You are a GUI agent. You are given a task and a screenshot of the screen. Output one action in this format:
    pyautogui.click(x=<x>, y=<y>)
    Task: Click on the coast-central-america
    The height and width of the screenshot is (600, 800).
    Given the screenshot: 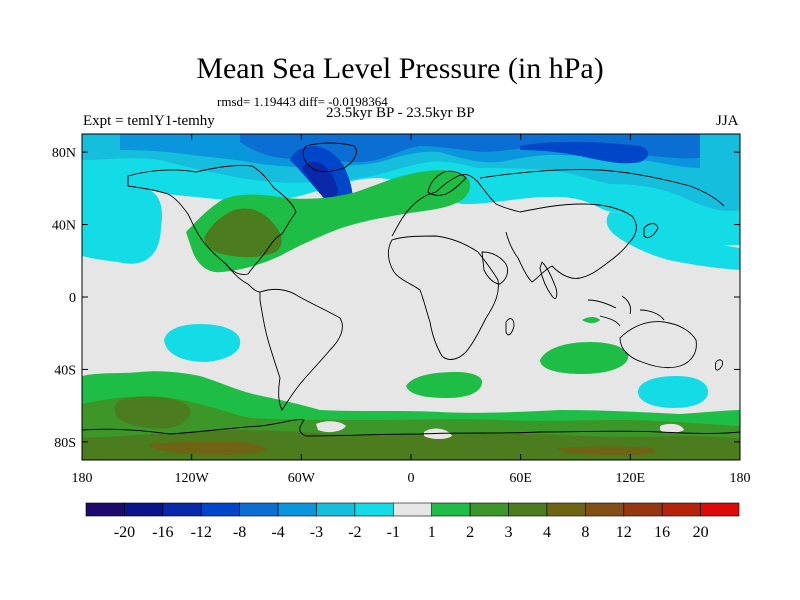 What is the action you would take?
    pyautogui.click(x=243, y=278)
    